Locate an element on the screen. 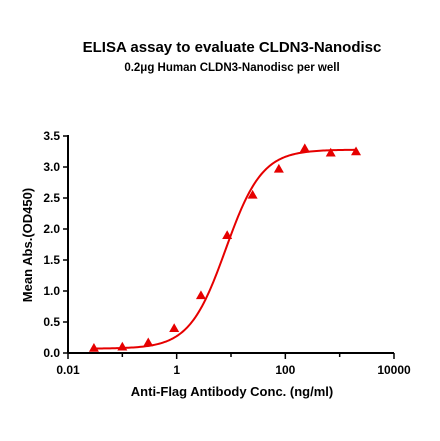 The image size is (440, 441). x-tick-label: 100 is located at coordinates (285, 370).